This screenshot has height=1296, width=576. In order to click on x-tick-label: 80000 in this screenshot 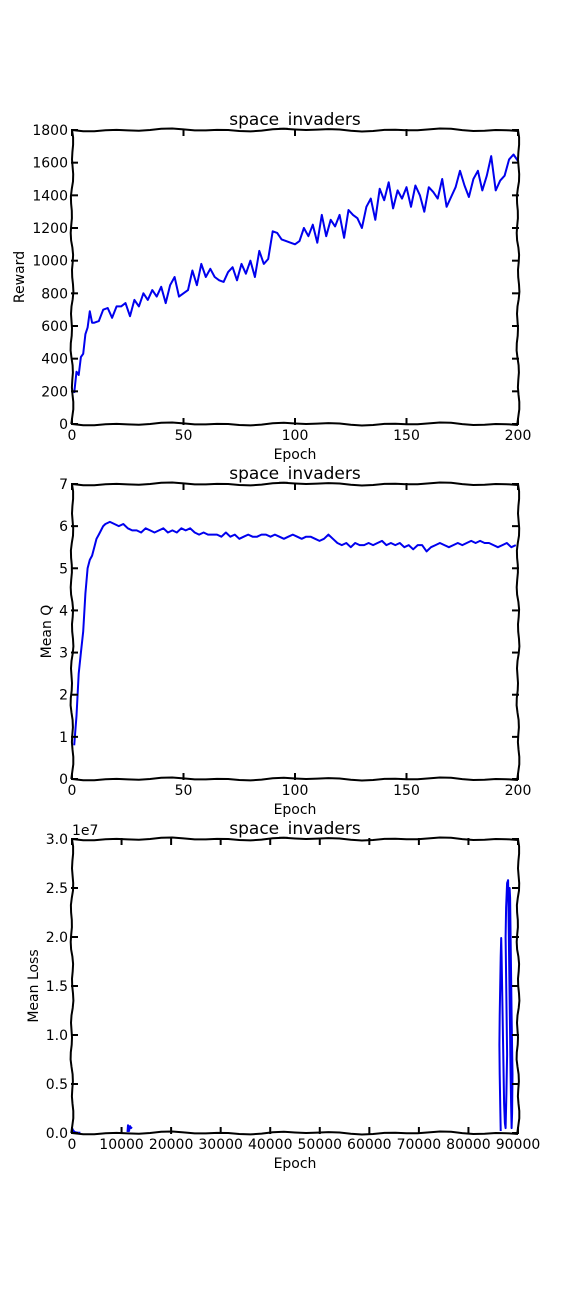, I will do `click(468, 1145)`.